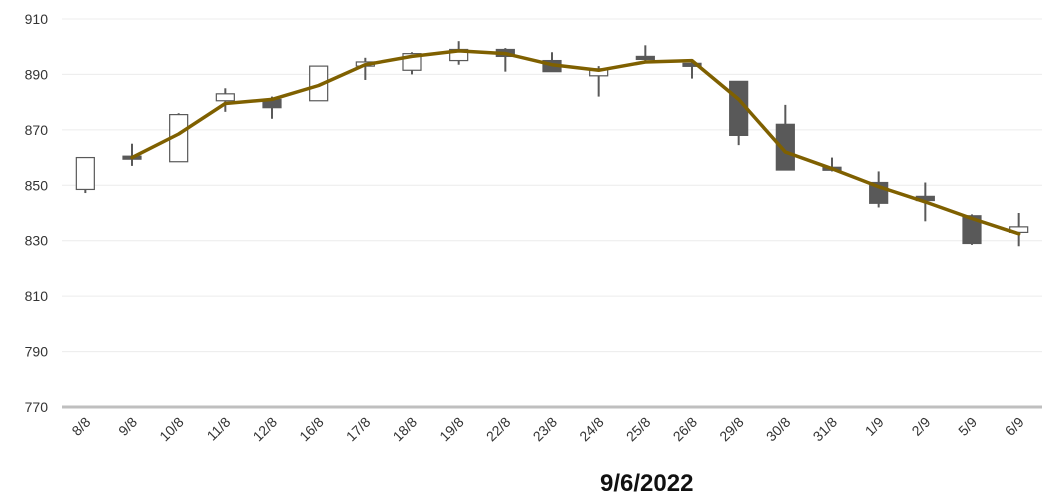 Image resolution: width=1051 pixels, height=503 pixels. I want to click on y-tick-label: 870, so click(37, 130).